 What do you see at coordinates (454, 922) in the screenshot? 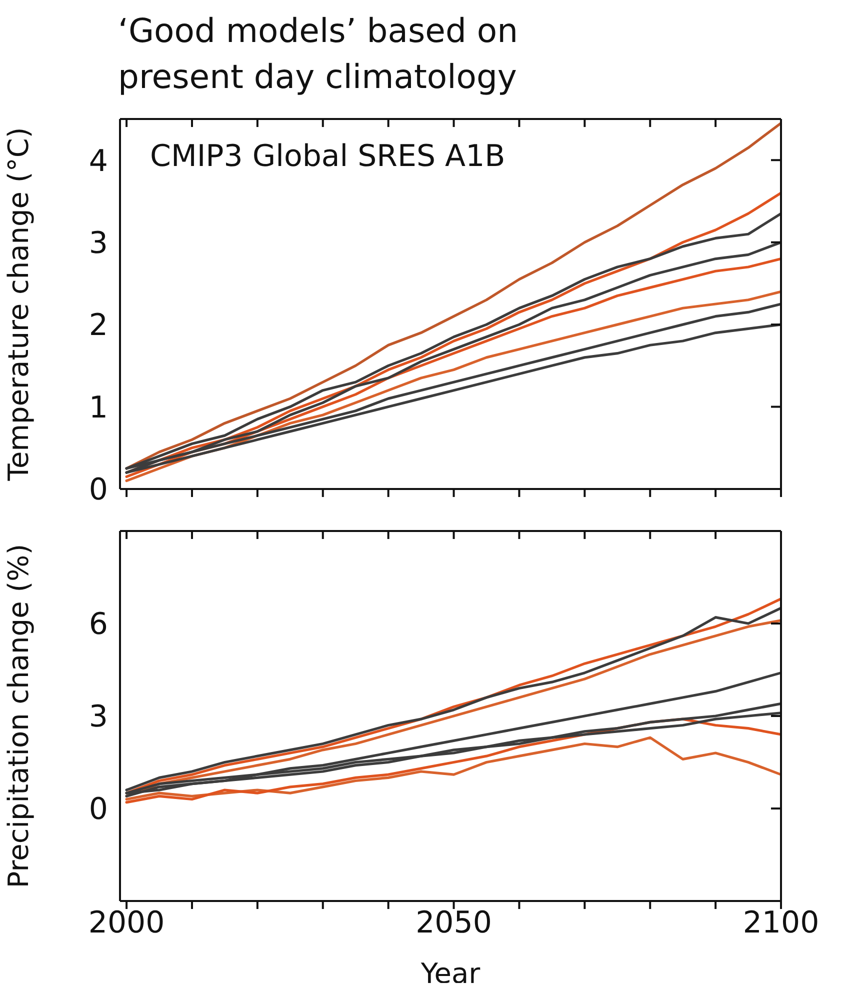
I see `x-tick-label: 2050` at bounding box center [454, 922].